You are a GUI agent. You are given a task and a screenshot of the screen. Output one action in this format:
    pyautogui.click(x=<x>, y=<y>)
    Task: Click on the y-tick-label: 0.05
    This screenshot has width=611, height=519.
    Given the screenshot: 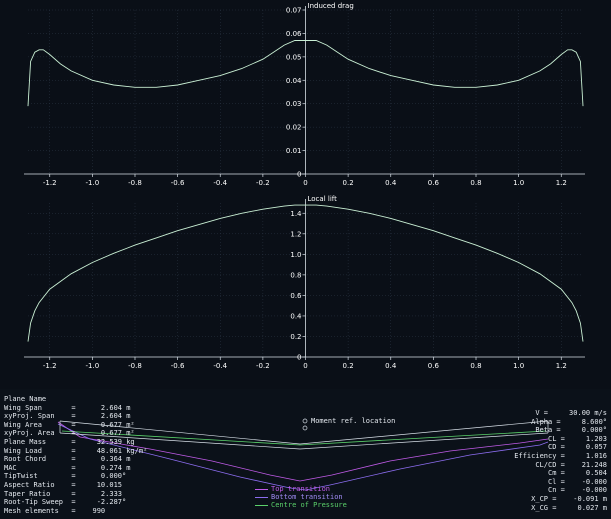 What is the action you would take?
    pyautogui.click(x=294, y=57)
    